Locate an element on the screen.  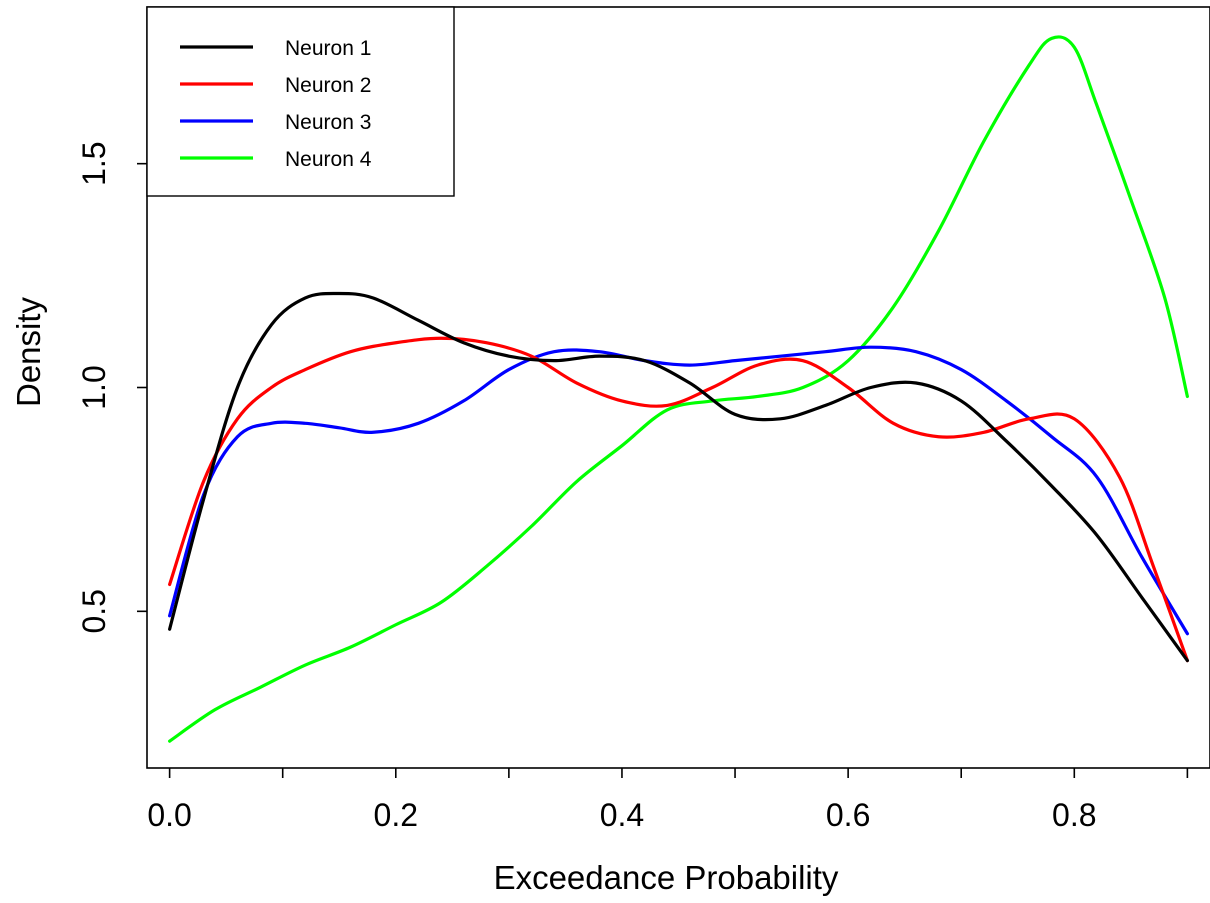
y-tick-label-2: 1.5 is located at coordinates (94, 163).